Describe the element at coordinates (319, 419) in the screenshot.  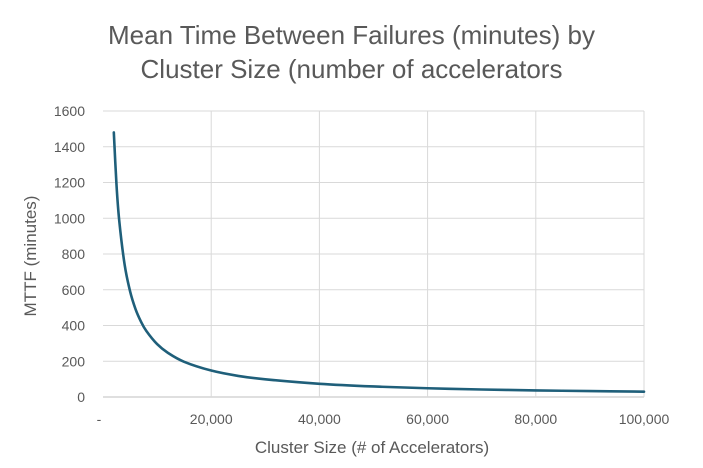
I see `x-tick-label: 40,000` at that location.